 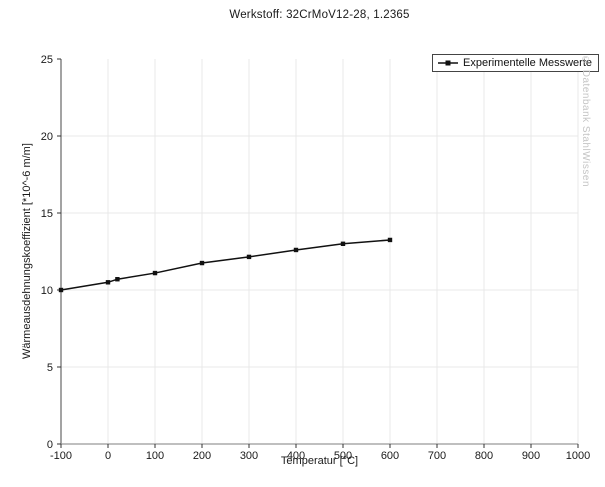 I want to click on y-tick-label: 10, so click(x=47, y=291).